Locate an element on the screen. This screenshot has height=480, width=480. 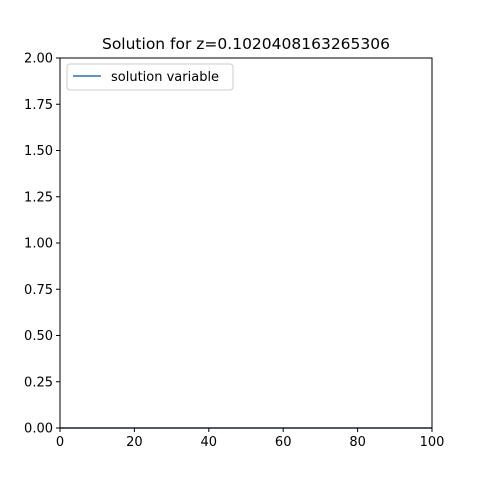
y-tick-label: 0.50 is located at coordinates (38, 336).